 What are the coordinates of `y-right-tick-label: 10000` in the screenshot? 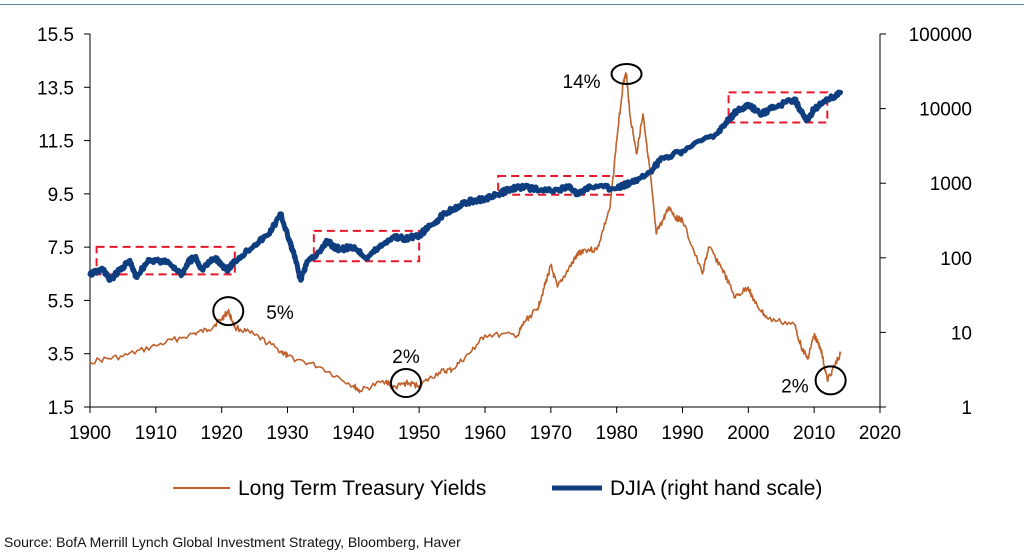 It's located at (945, 110).